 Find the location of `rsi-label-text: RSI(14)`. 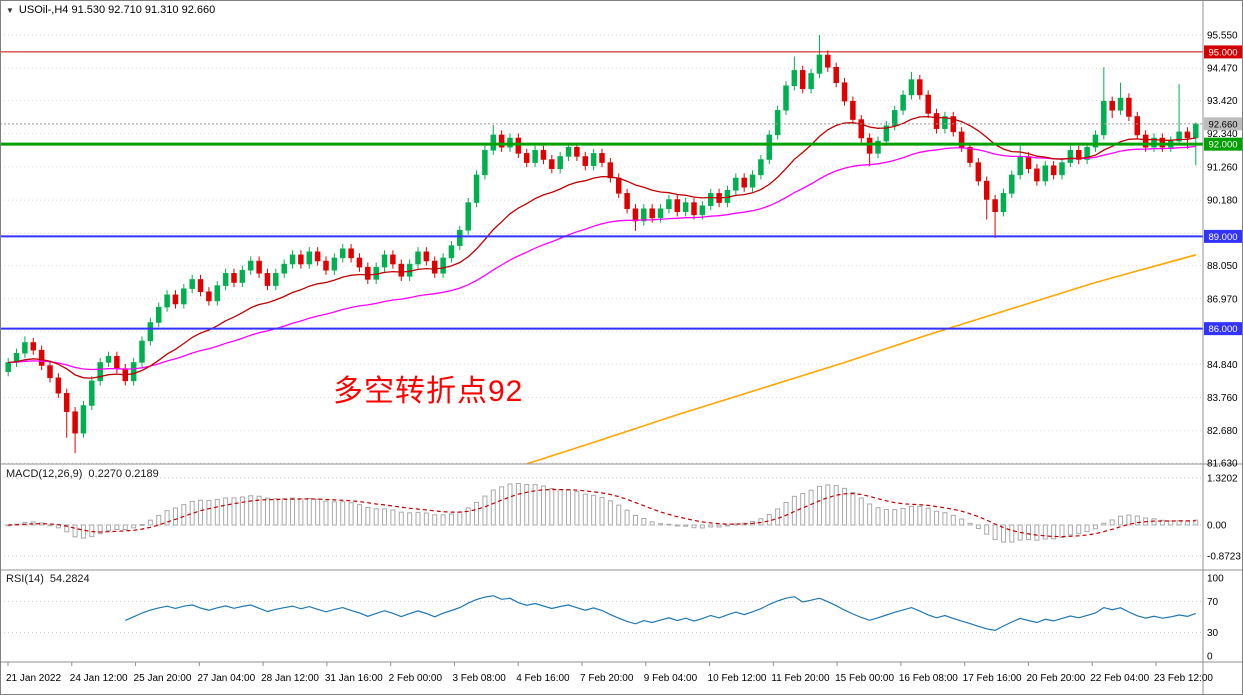

rsi-label-text: RSI(14) is located at coordinates (25, 579).